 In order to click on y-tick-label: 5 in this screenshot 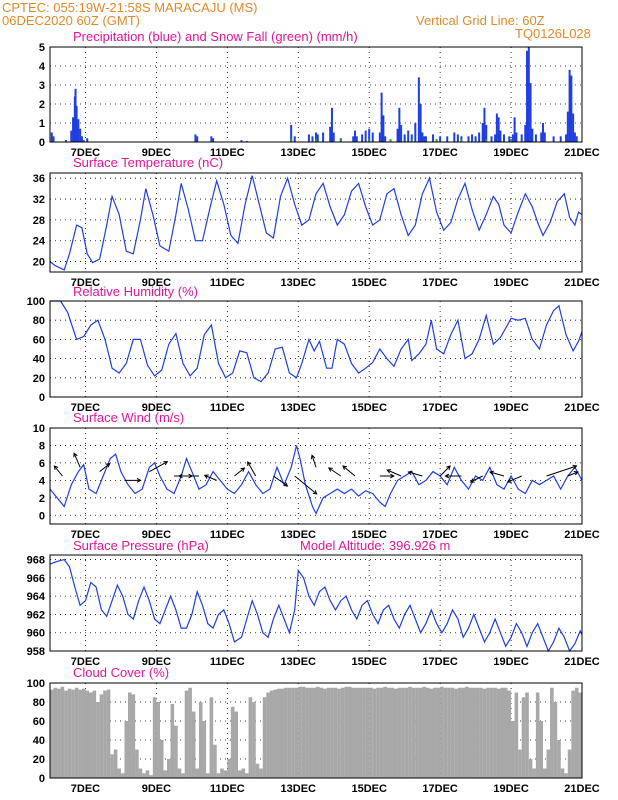, I will do `click(42, 48)`.